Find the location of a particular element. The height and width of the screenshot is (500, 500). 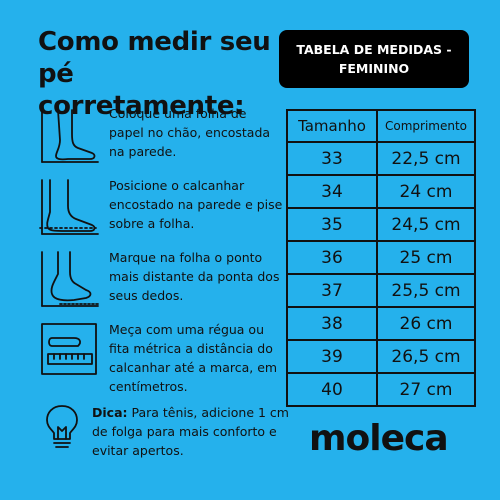

size-cell: 39 is located at coordinates (332, 356).